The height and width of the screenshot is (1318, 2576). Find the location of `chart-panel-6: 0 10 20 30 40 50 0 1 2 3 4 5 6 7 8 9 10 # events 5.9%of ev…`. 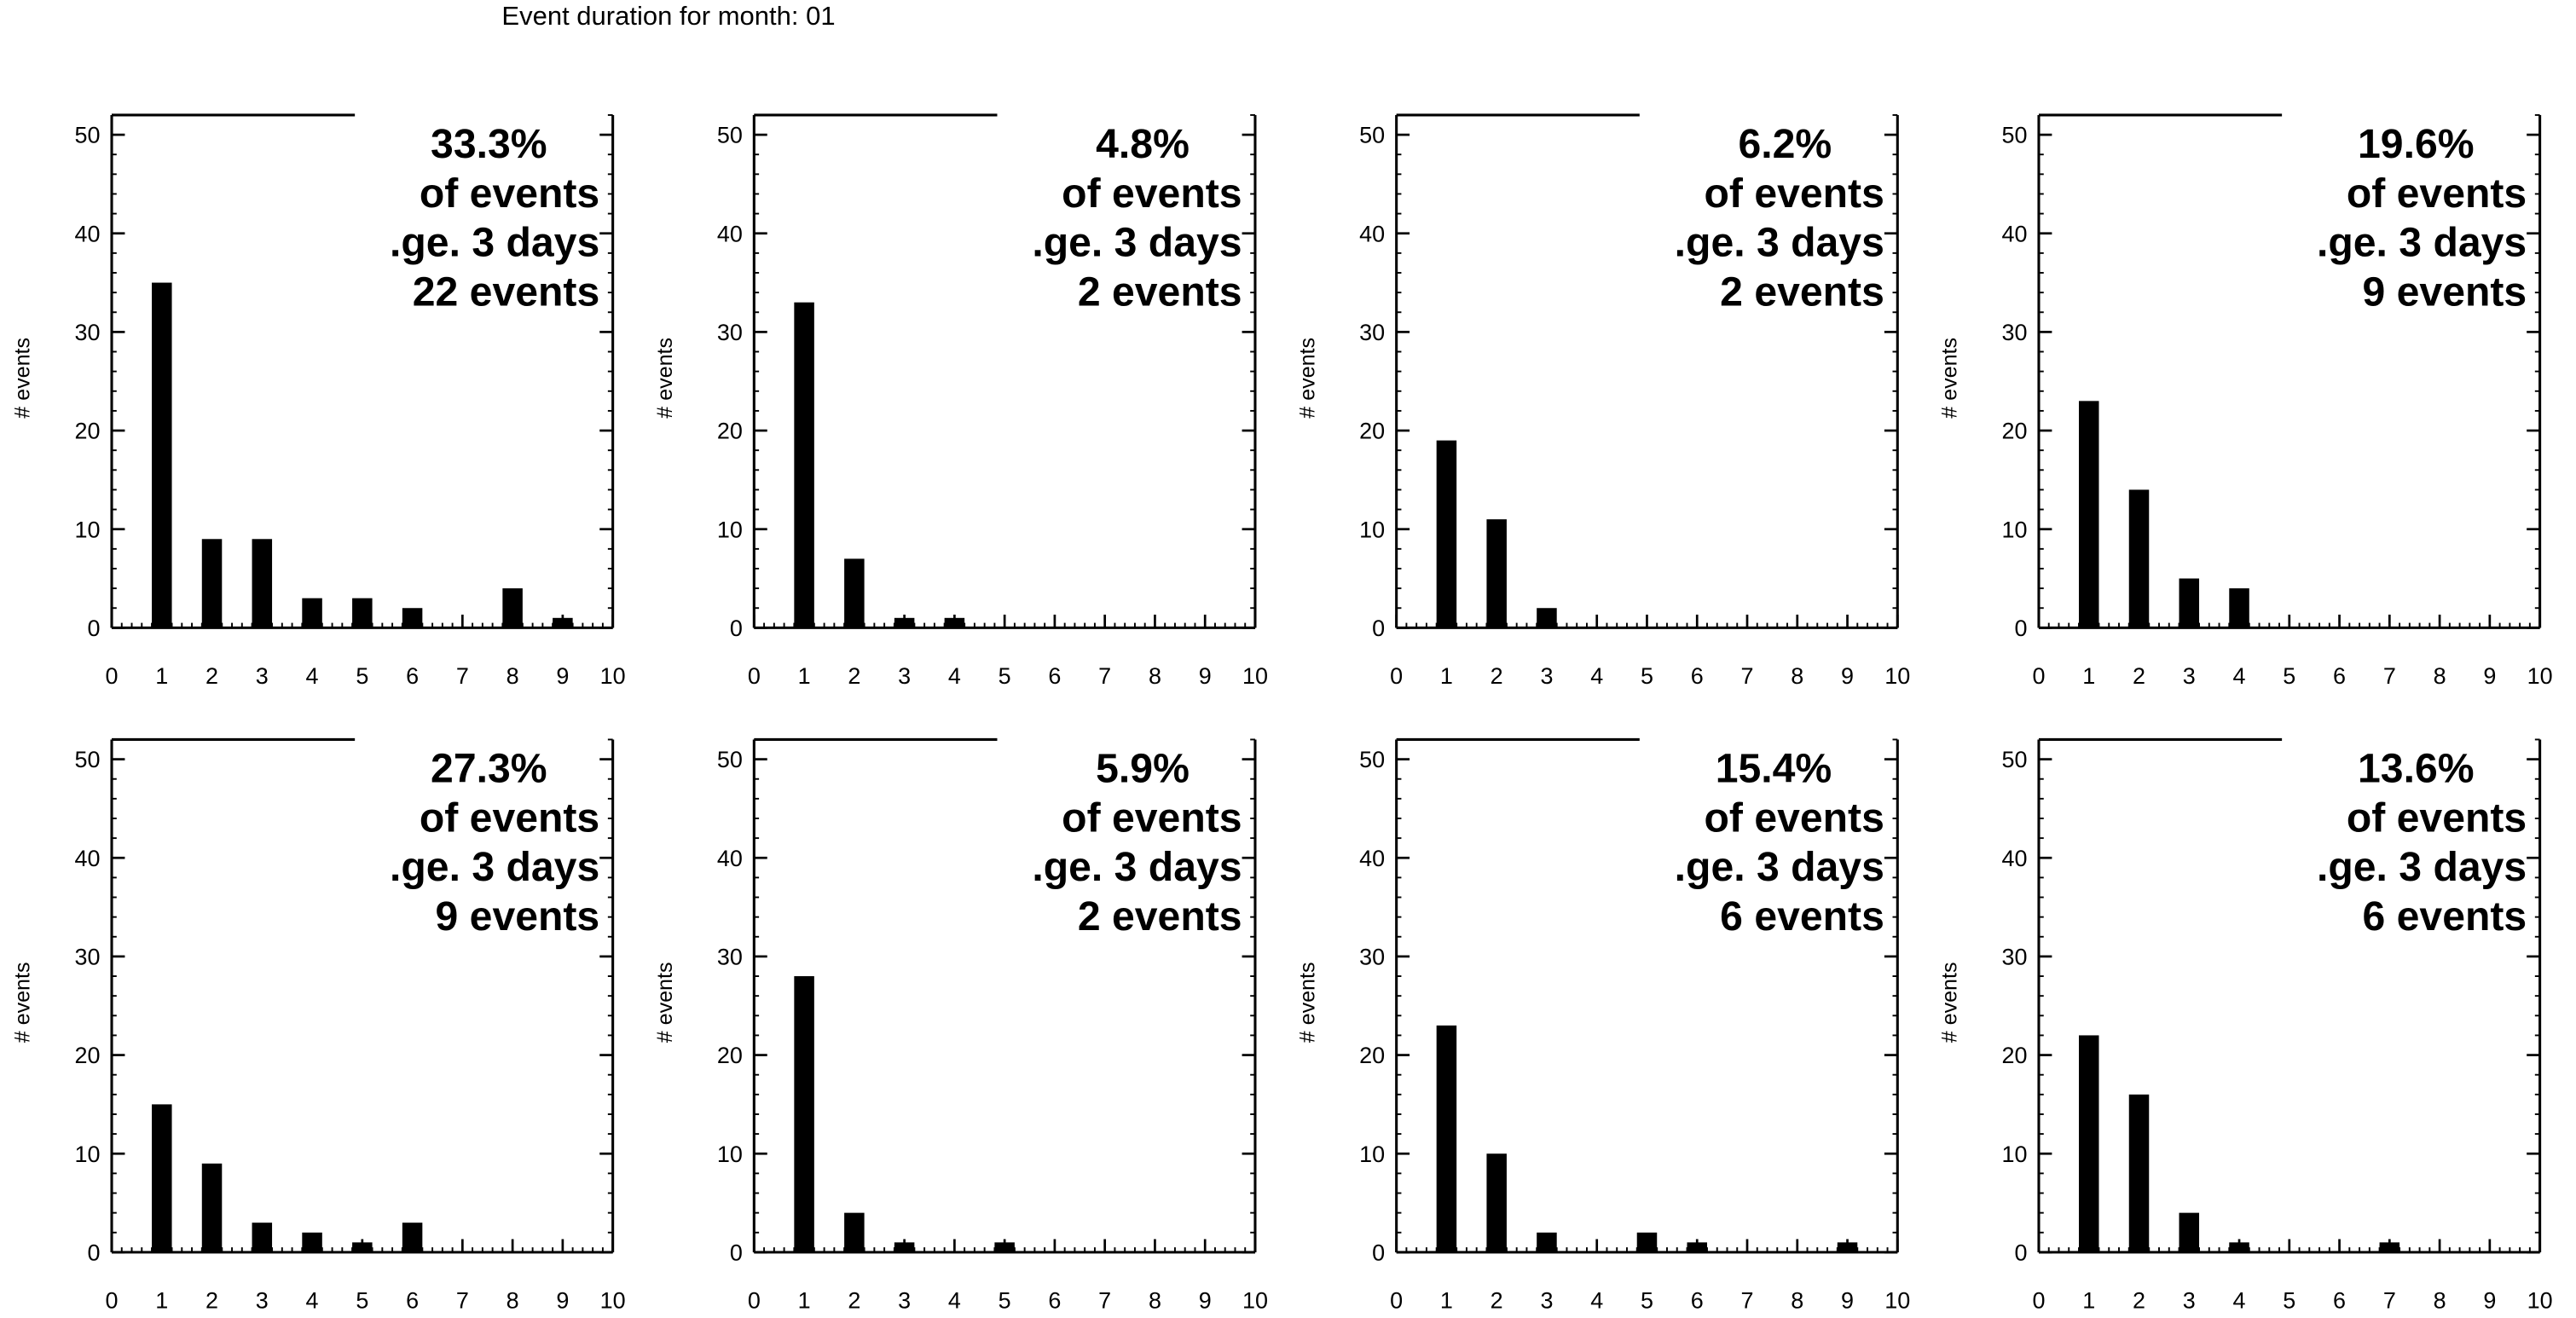

chart-panel-6: 0 10 20 30 40 50 0 1 2 3 4 5 6 7 8 9 10 # events 5.9%of ev… is located at coordinates (961, 1025).